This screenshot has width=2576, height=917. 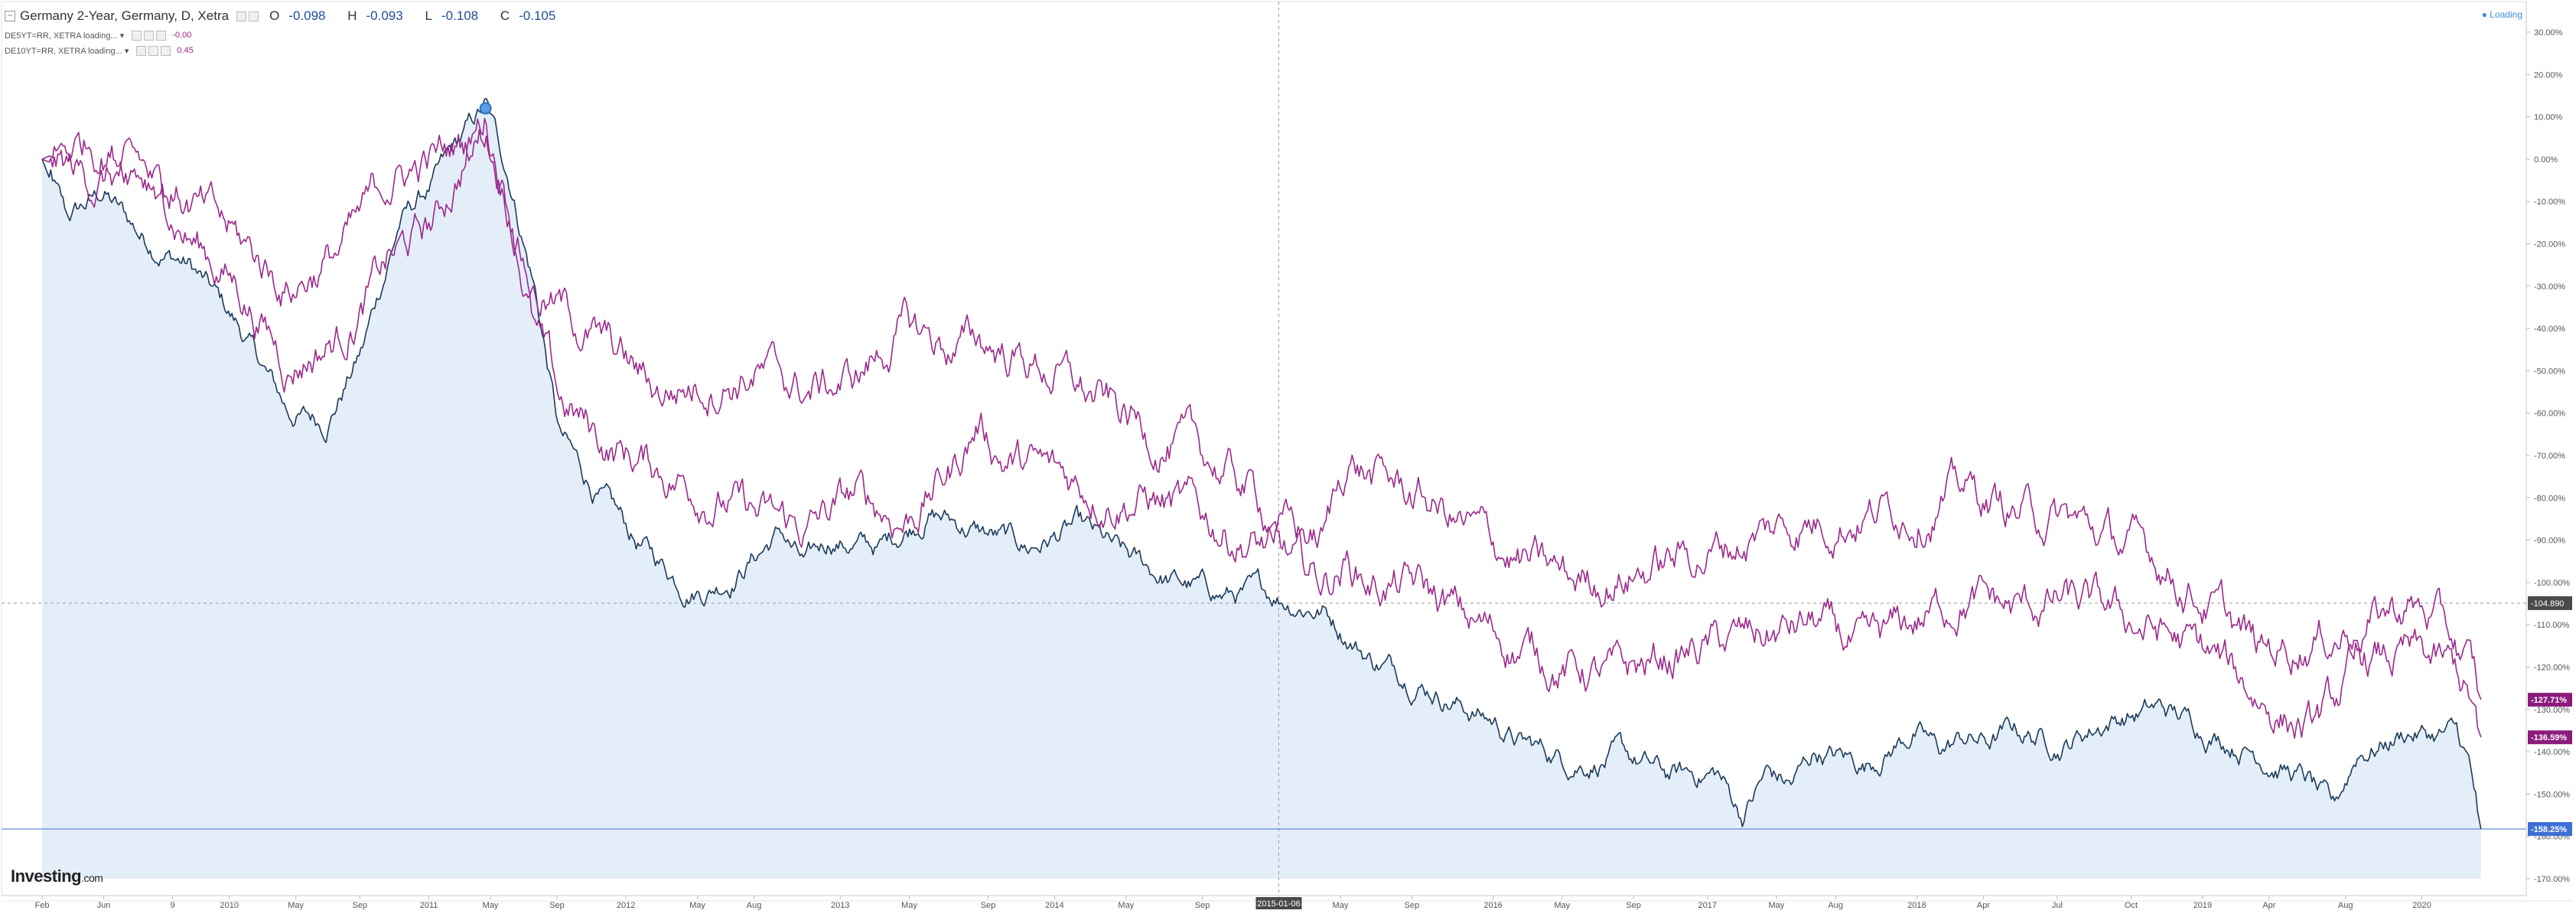 I want to click on y-tick-label: -70.00%, so click(x=2549, y=457).